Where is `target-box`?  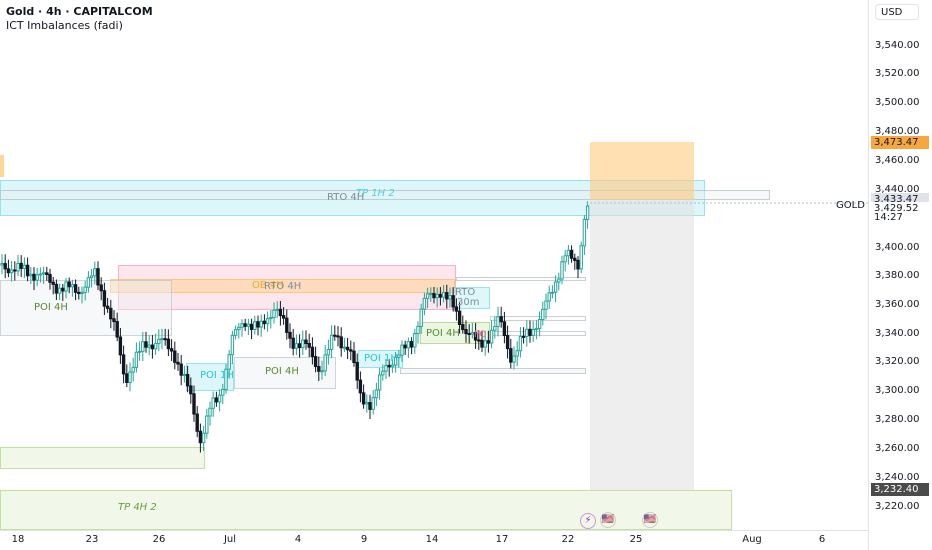 target-box is located at coordinates (642, 171).